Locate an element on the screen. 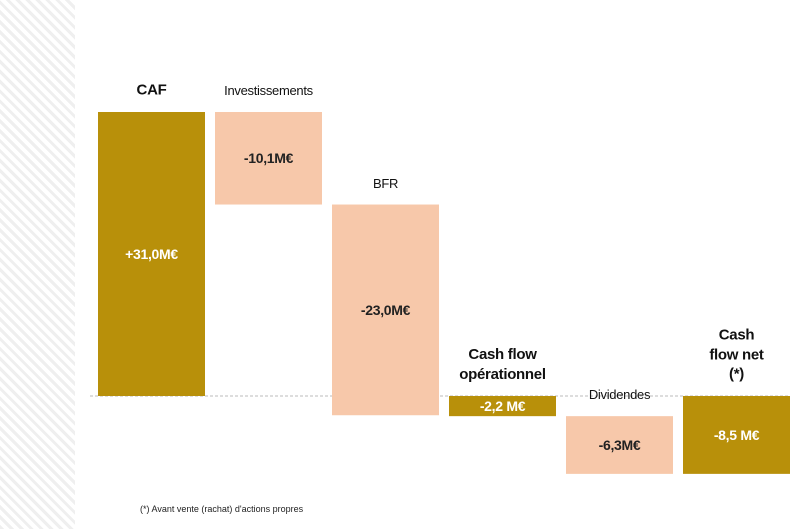  value-label: -6,3M€ is located at coordinates (619, 445).